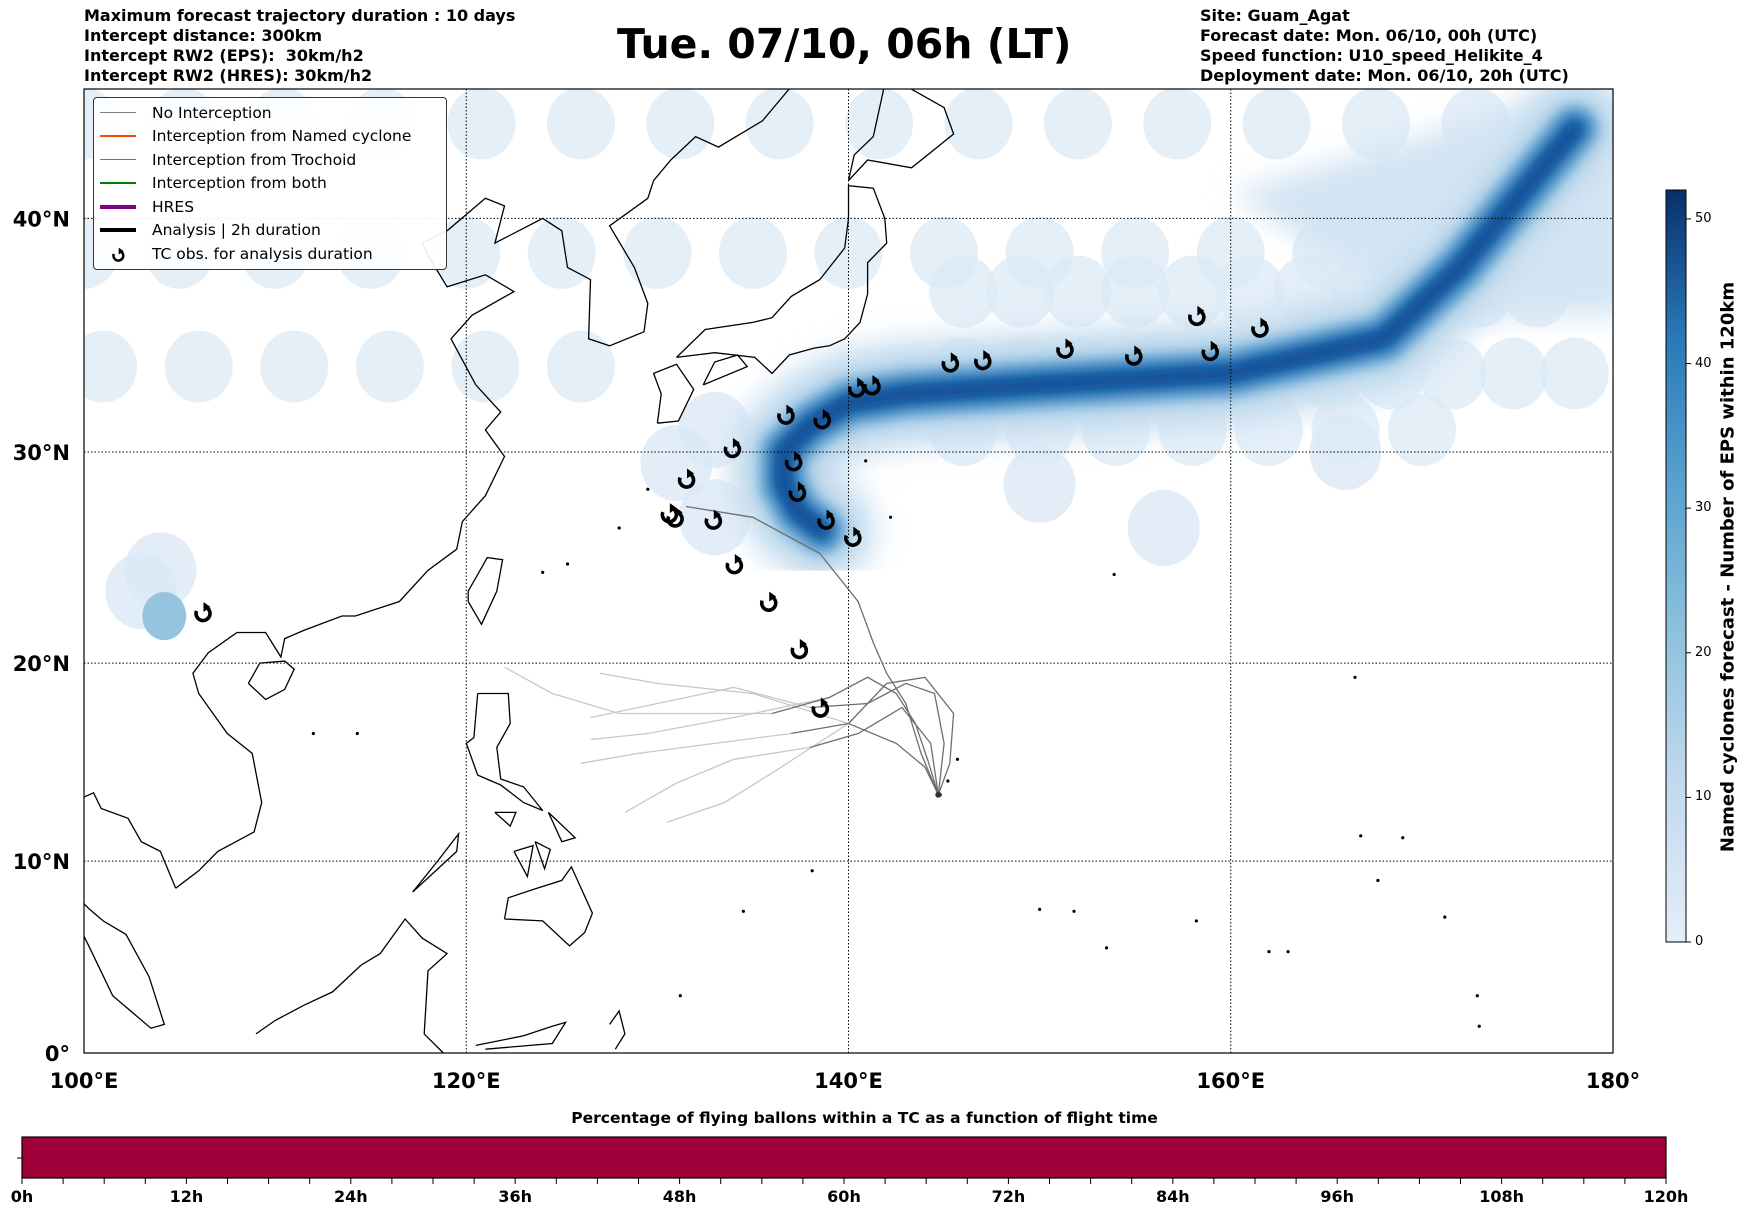 The width and height of the screenshot is (1748, 1213). What do you see at coordinates (224, 55) in the screenshot?
I see `param-rw2-eps: Intercept RW2 (EPS): 30km/h2` at bounding box center [224, 55].